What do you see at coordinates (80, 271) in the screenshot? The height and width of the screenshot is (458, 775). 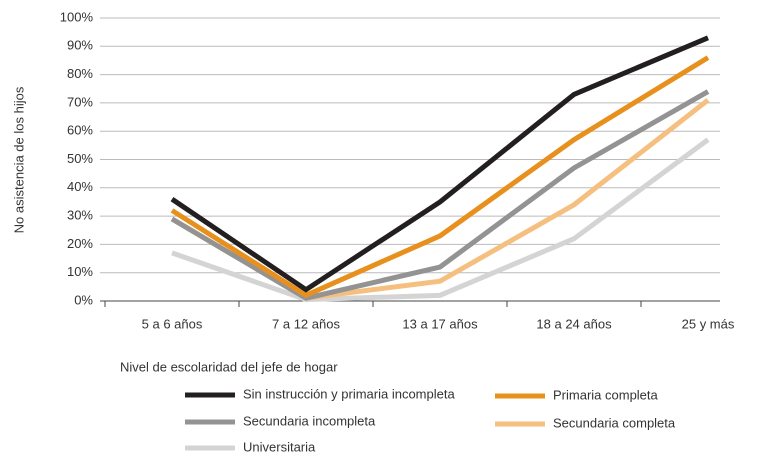 I see `y-tick-label: 10%` at bounding box center [80, 271].